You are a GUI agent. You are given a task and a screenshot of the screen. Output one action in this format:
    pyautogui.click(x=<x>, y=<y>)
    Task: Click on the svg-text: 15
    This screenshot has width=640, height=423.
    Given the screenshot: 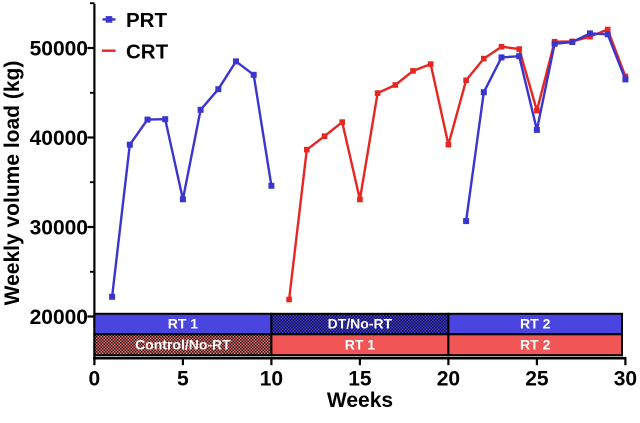 What is the action you would take?
    pyautogui.click(x=360, y=379)
    